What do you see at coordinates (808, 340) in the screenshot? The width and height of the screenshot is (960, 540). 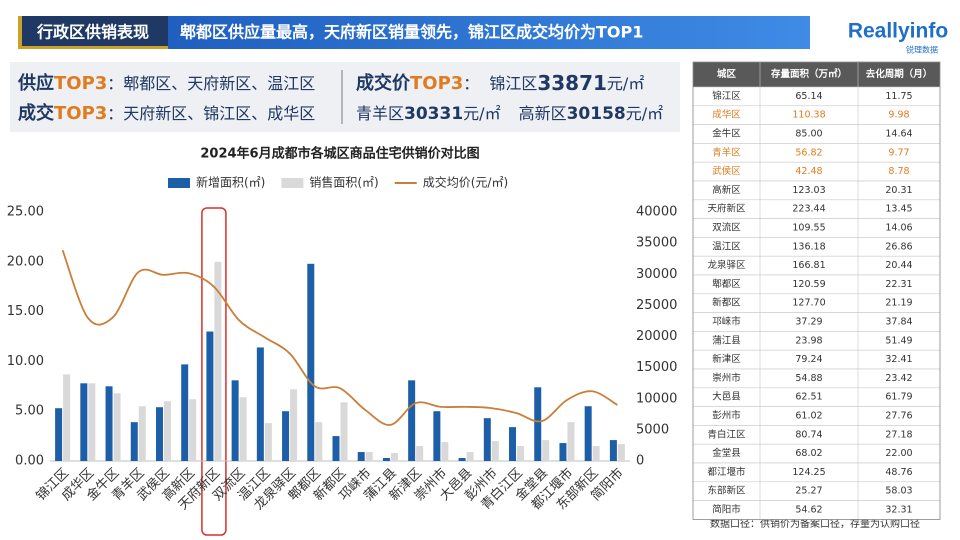 I see `table-cell: 23.98` at bounding box center [808, 340].